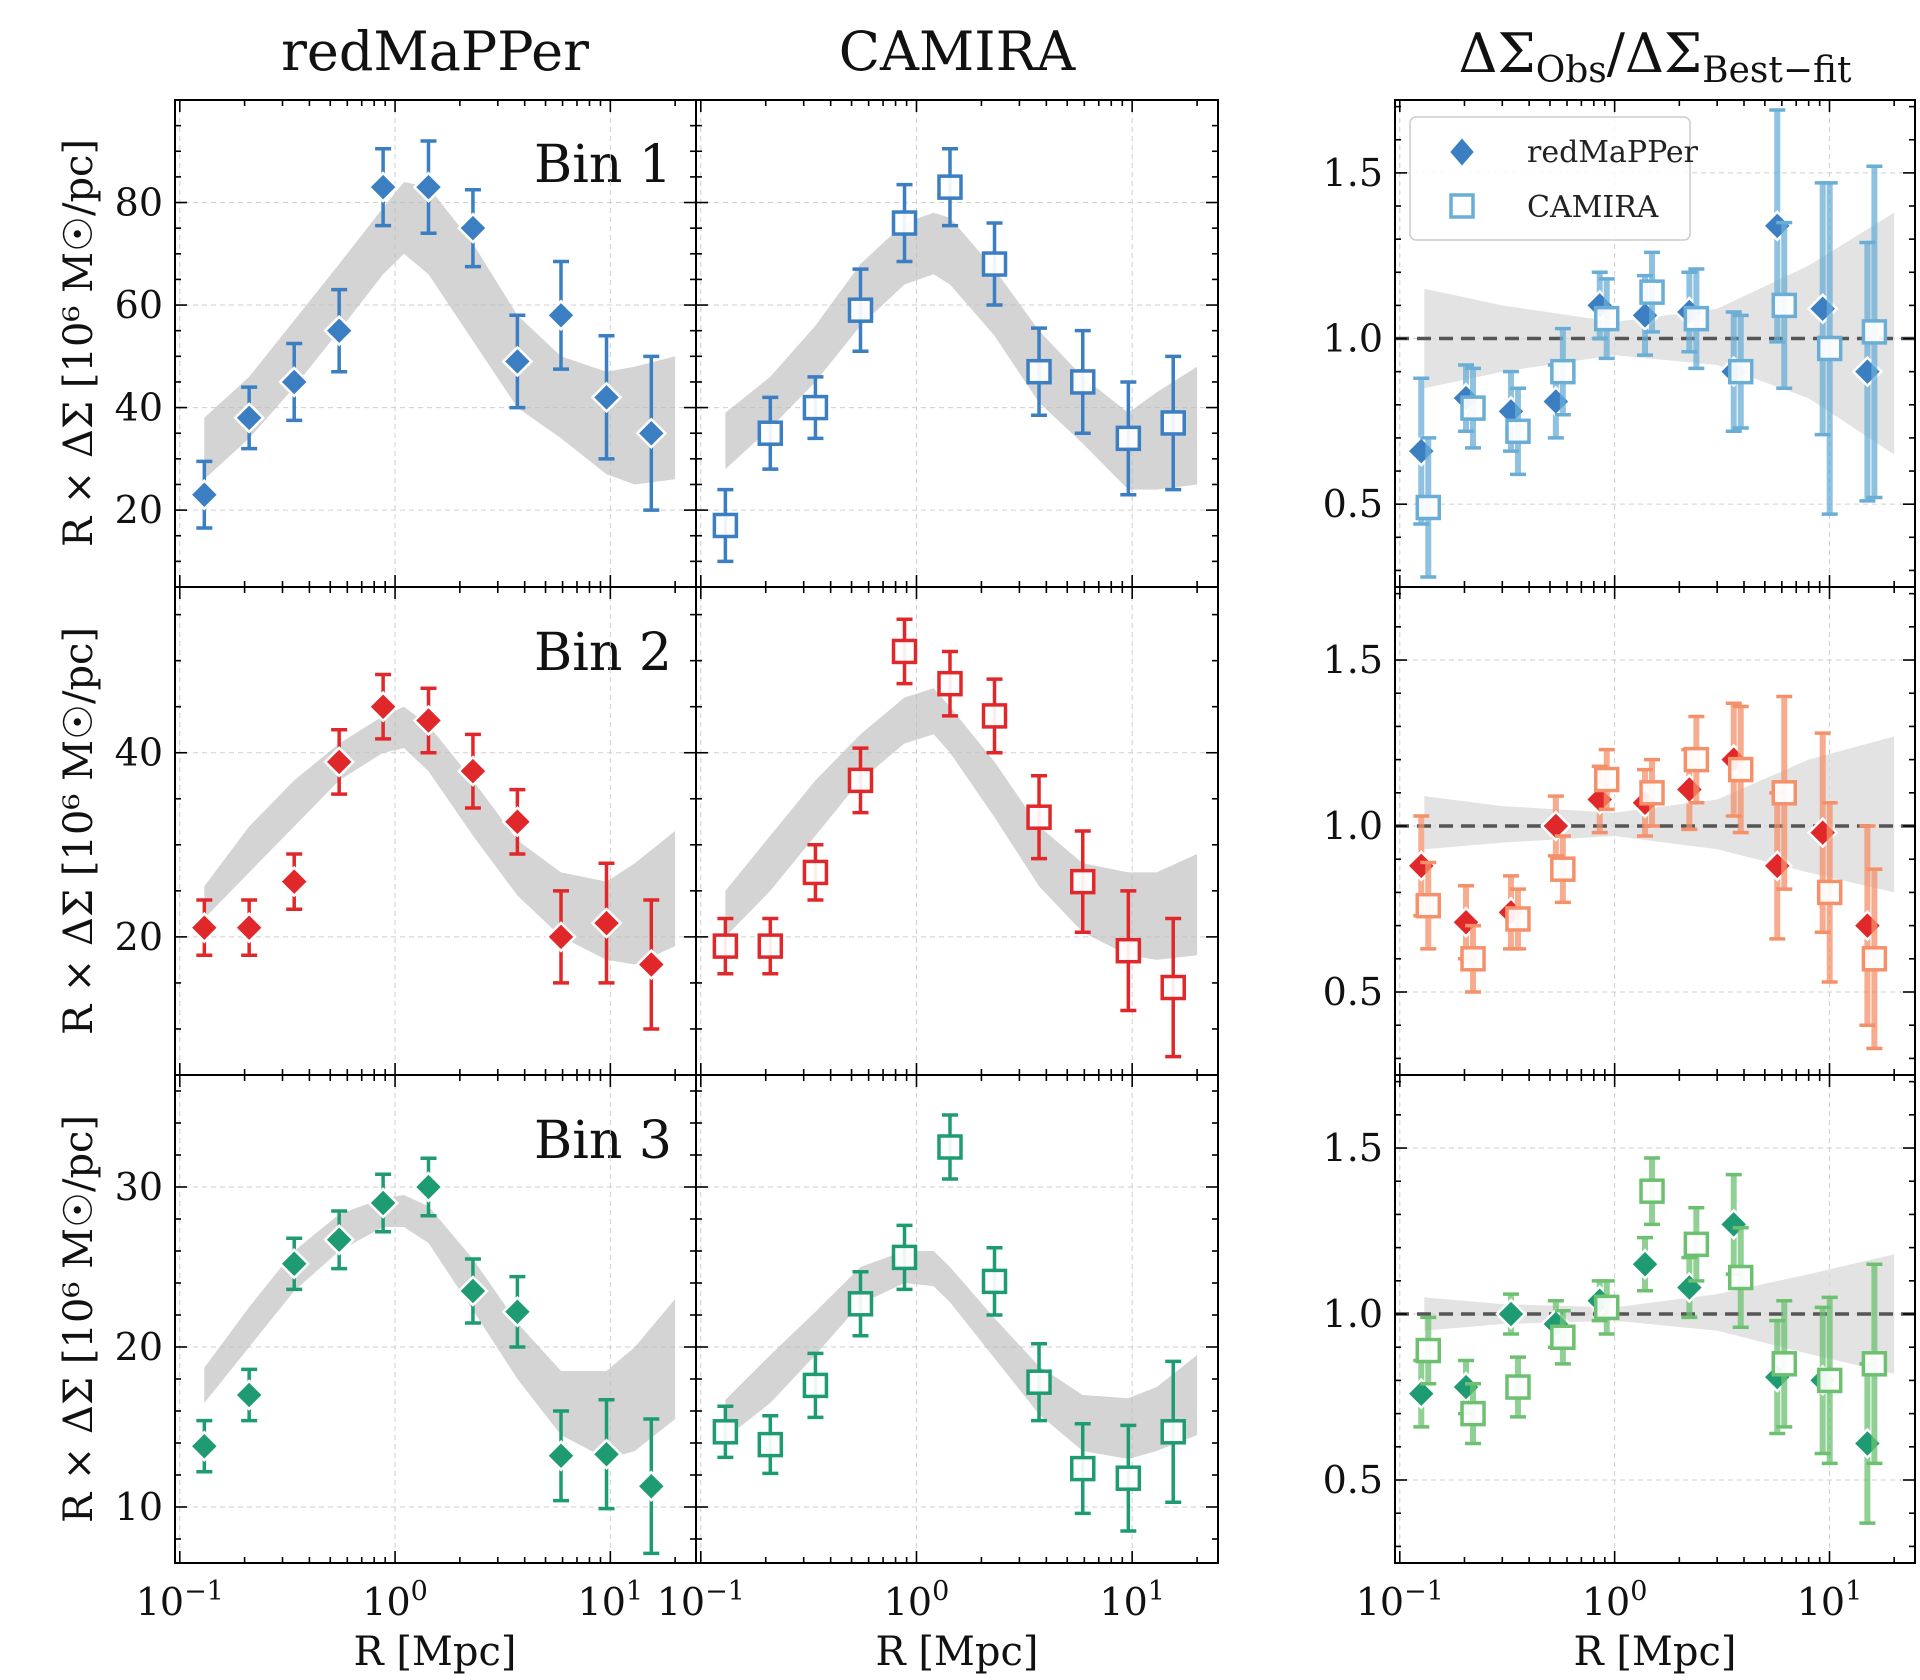  Describe the element at coordinates (1654, 1652) in the screenshot. I see `x-axis-label-ratio: R [Mpc]` at that location.